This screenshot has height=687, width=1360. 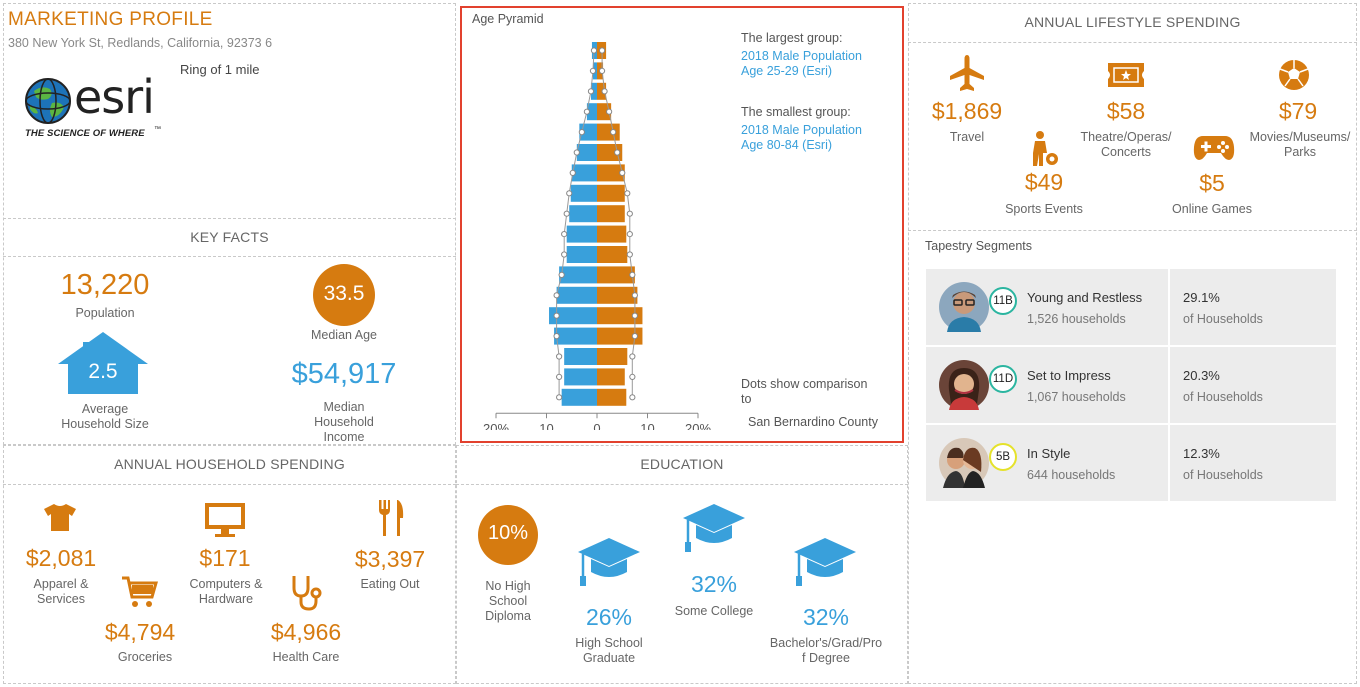 What do you see at coordinates (508, 535) in the screenshot?
I see `no-high-school-badge` at bounding box center [508, 535].